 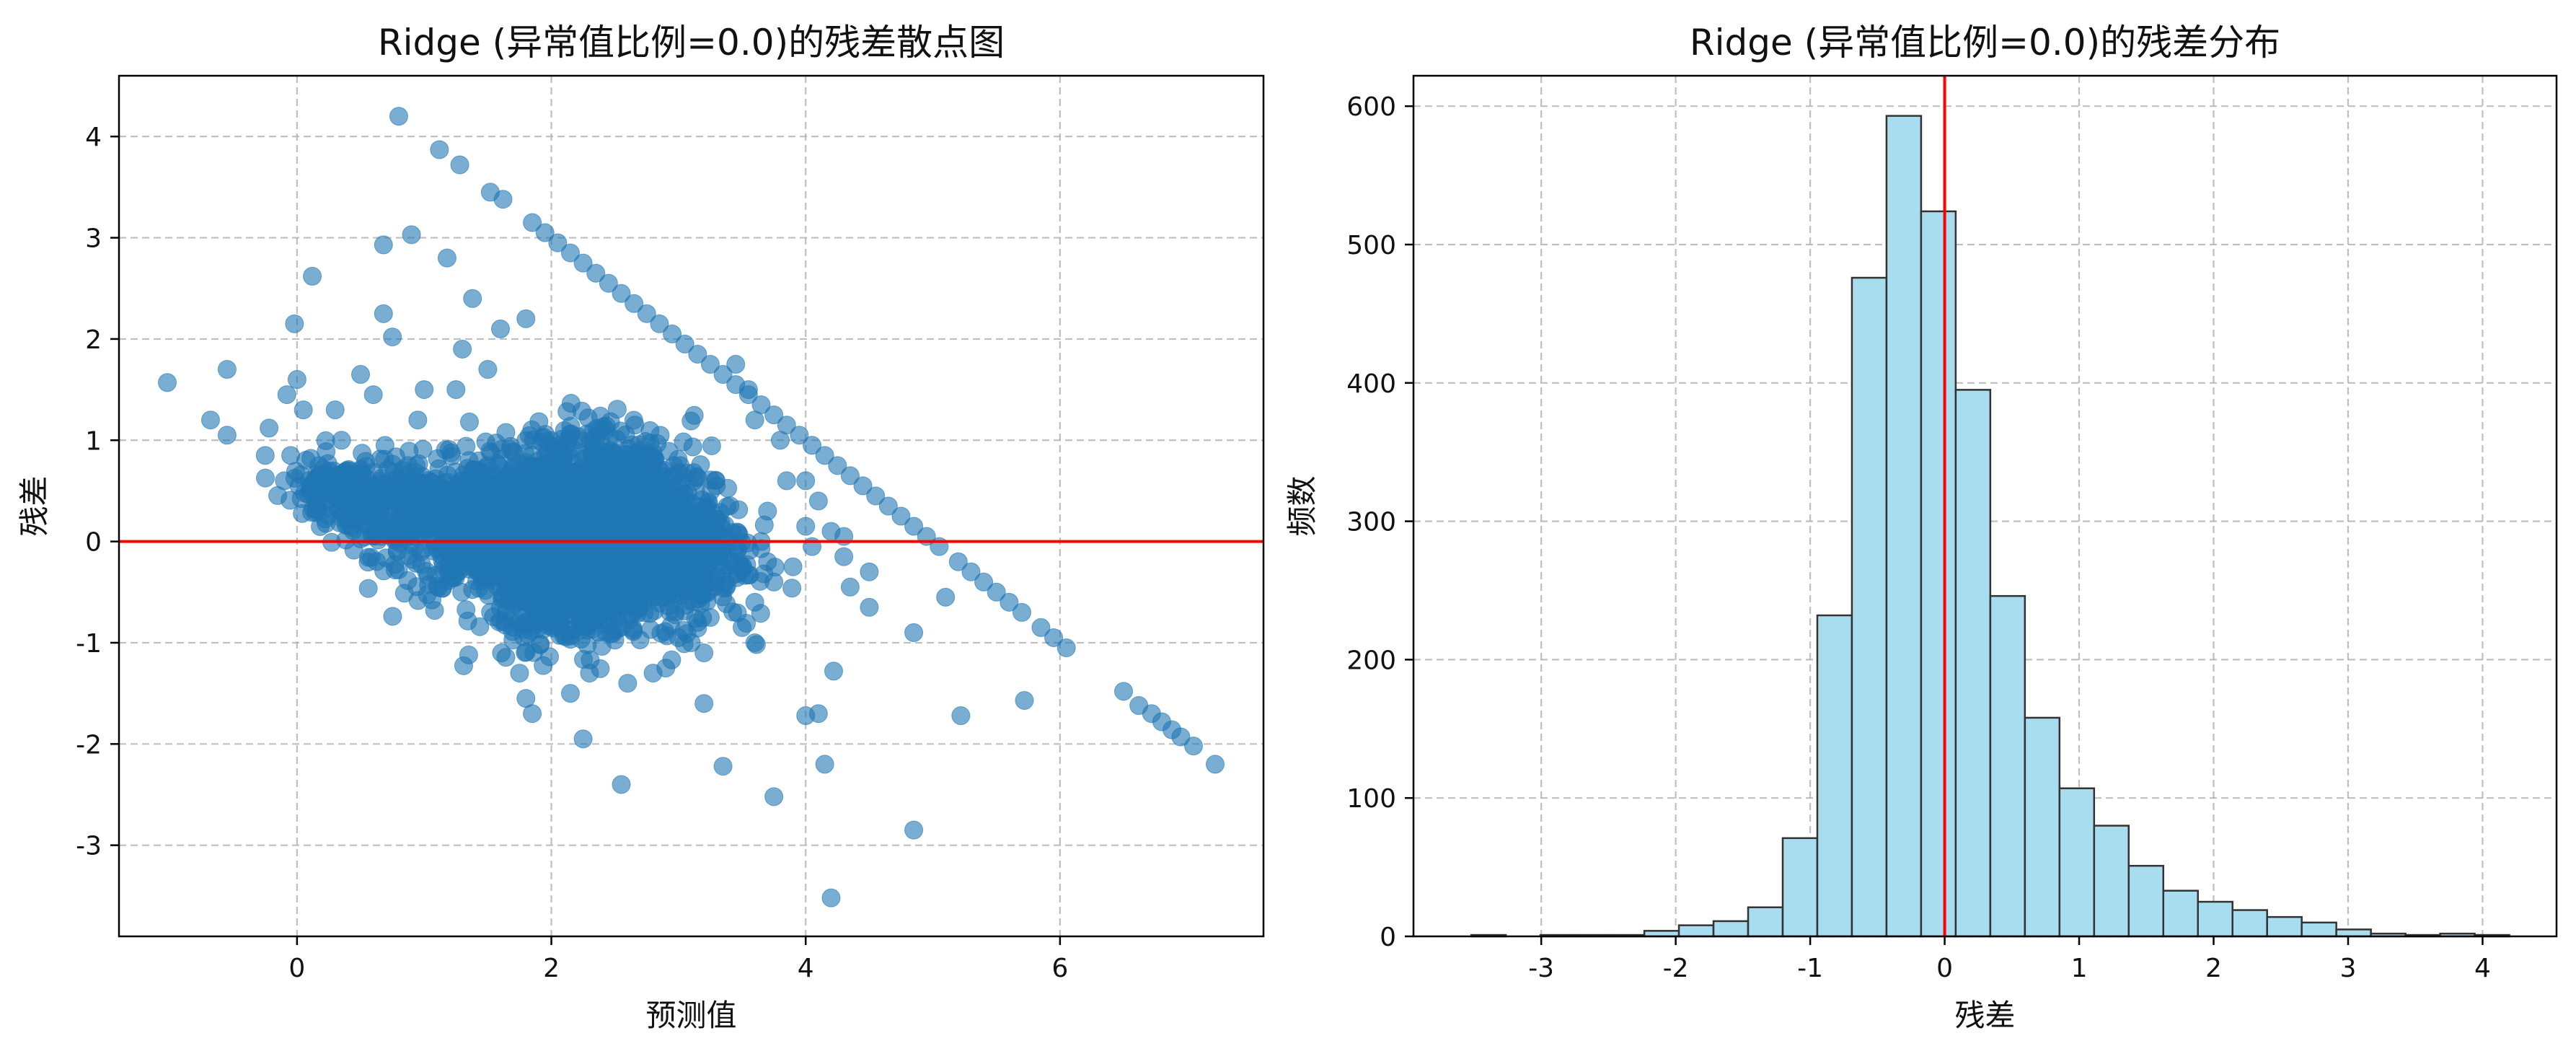 What do you see at coordinates (2213, 968) in the screenshot?
I see `histogram-x-tick-label: 2` at bounding box center [2213, 968].